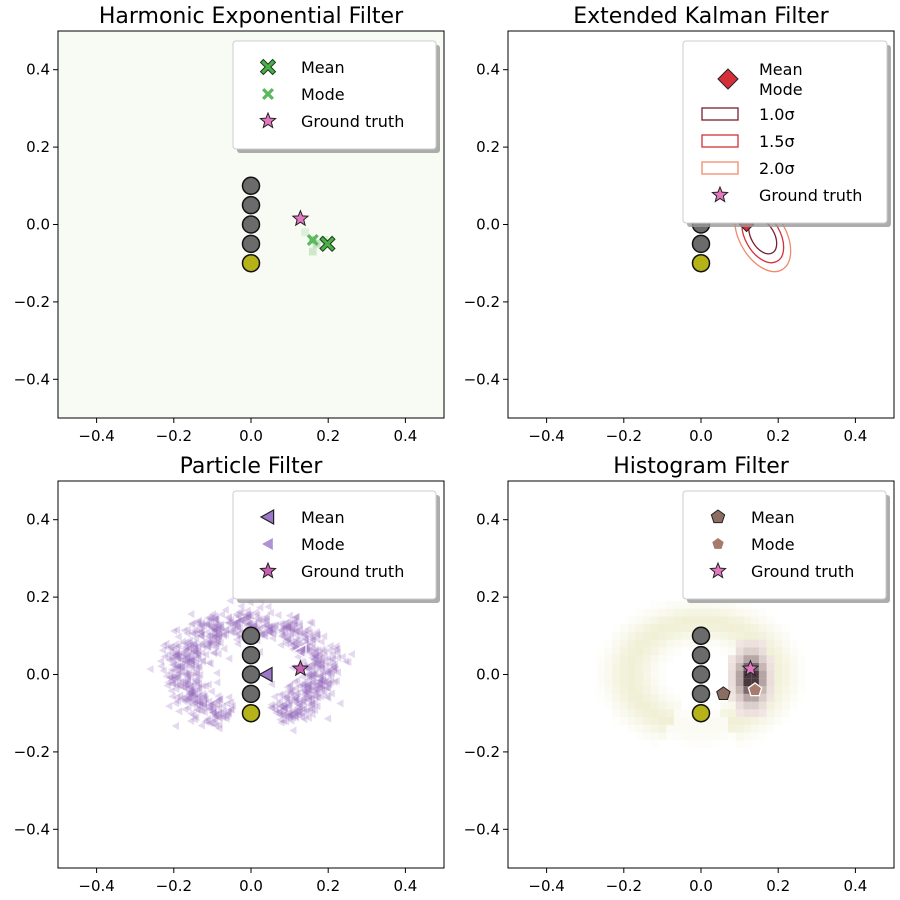  Describe the element at coordinates (251, 694) in the screenshot. I see `landmark-marker` at that location.